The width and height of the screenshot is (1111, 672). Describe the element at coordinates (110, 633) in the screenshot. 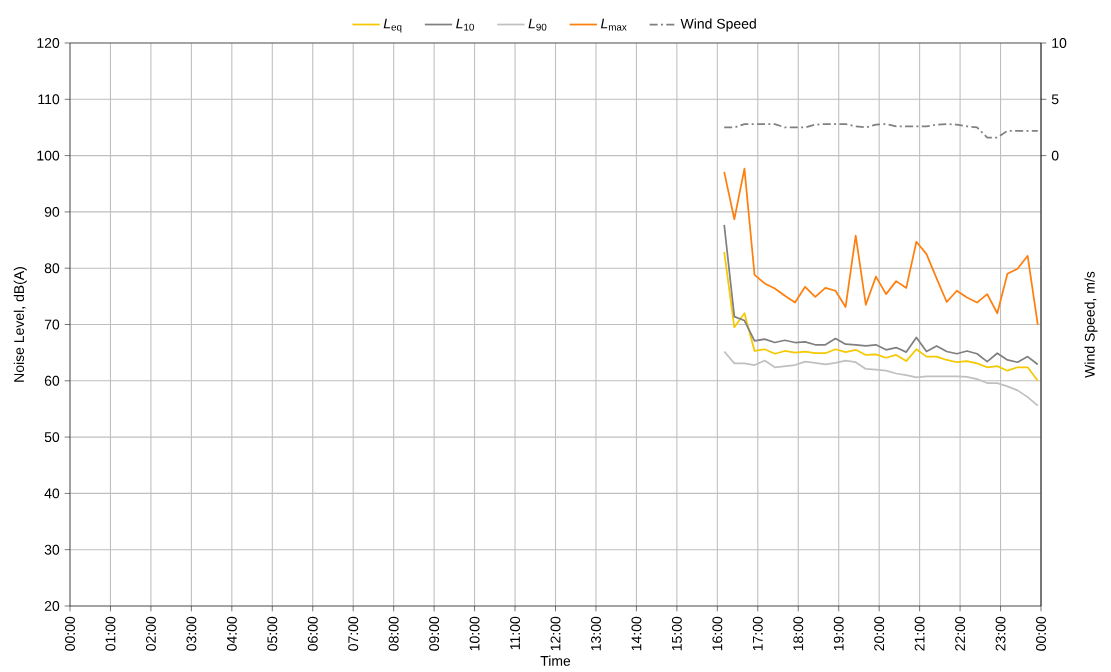

I see `x-tick-label: 01:00` at that location.